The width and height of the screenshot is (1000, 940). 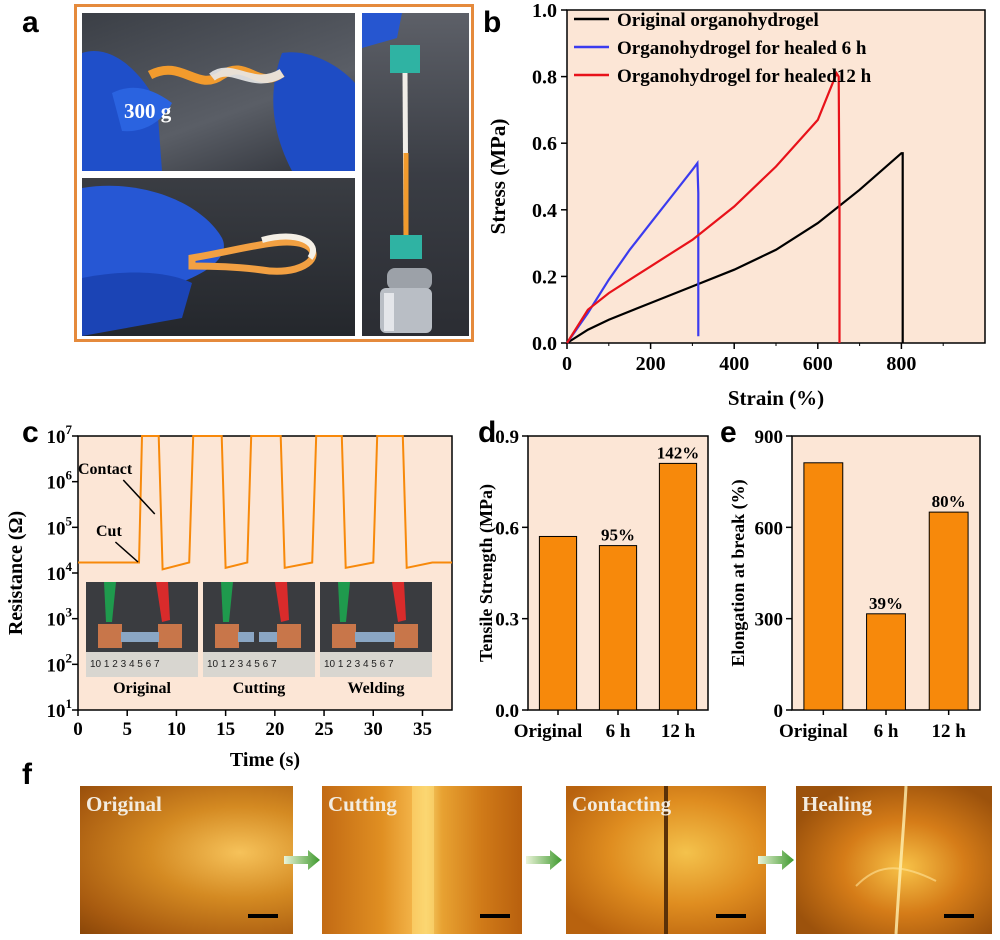 What do you see at coordinates (259, 688) in the screenshot?
I see `photo-label-cutting: Cutting` at bounding box center [259, 688].